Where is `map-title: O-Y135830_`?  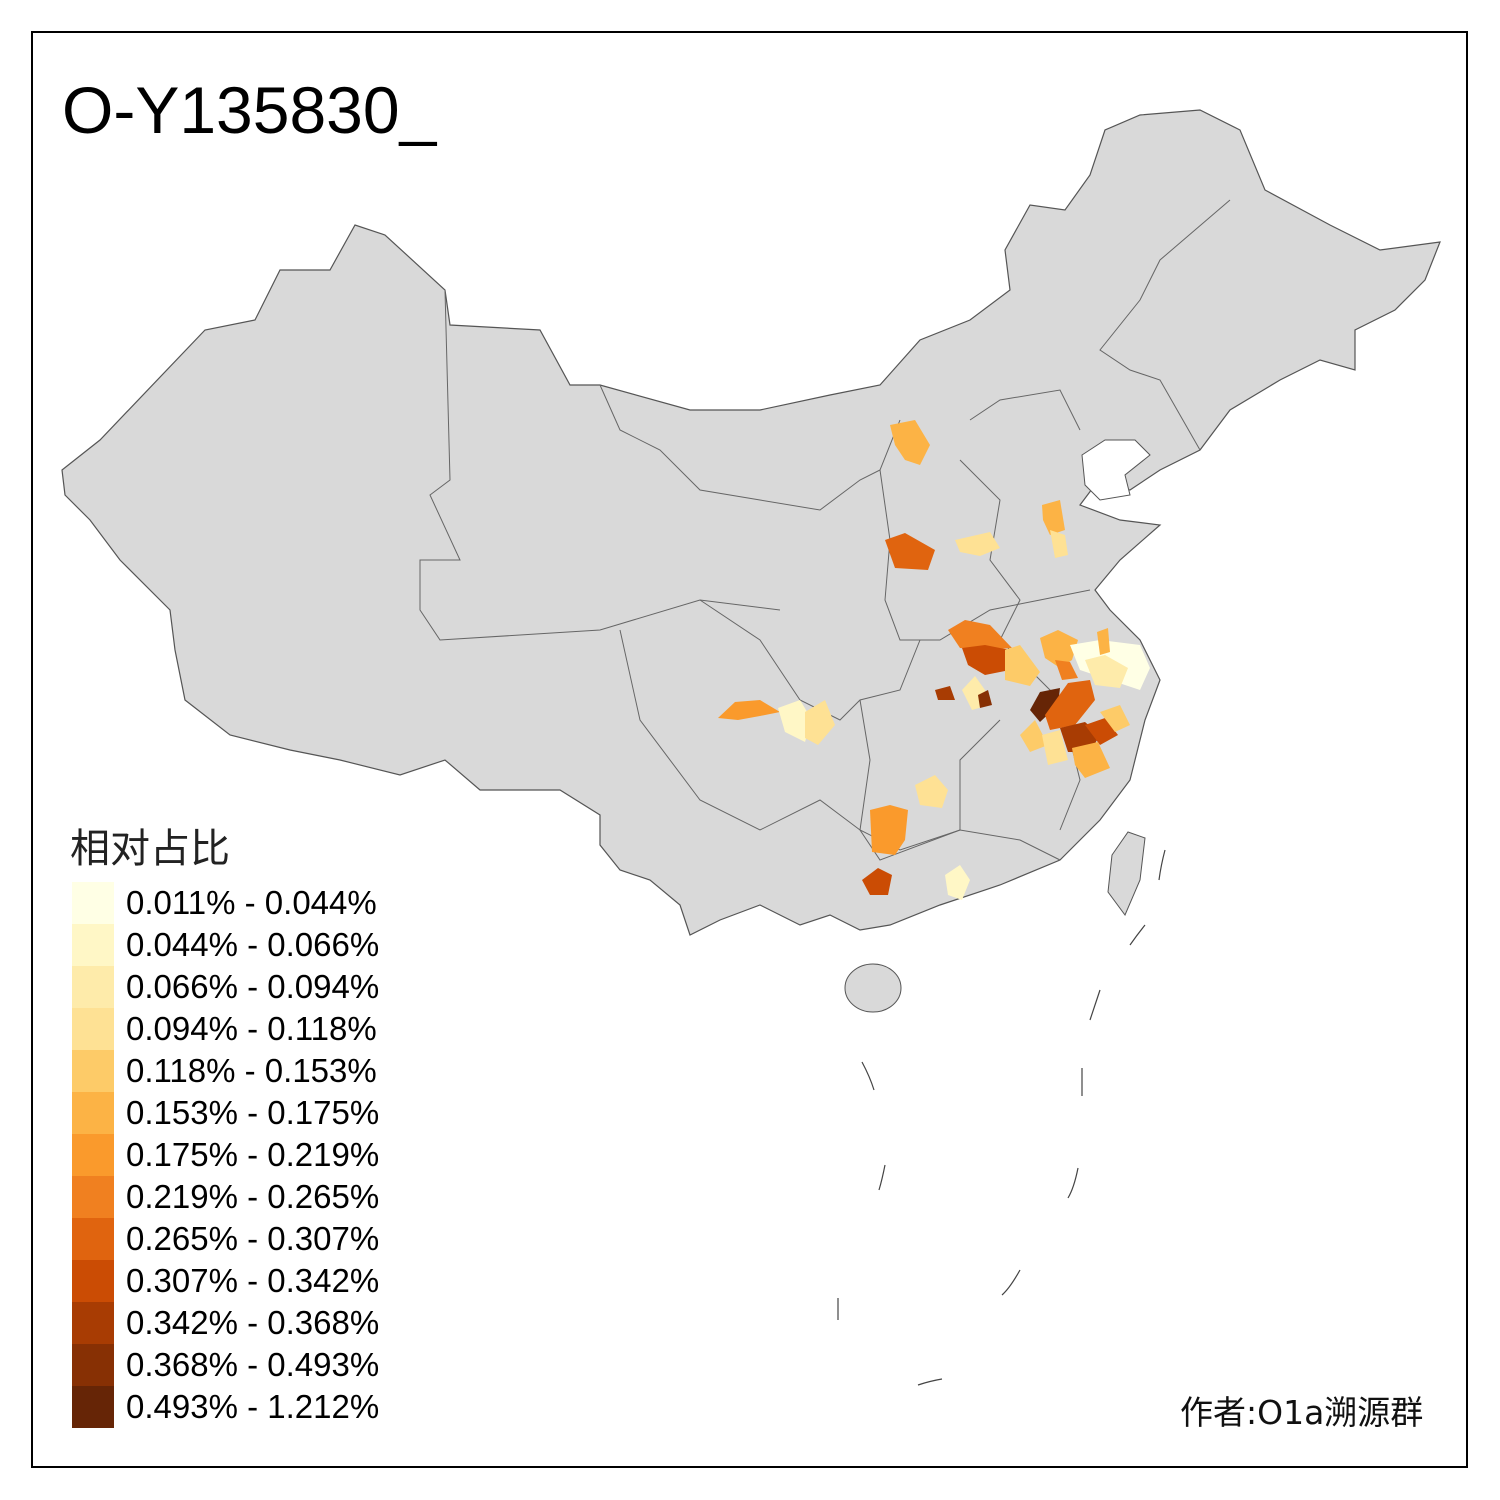 map-title: O-Y135830_ is located at coordinates (249, 110).